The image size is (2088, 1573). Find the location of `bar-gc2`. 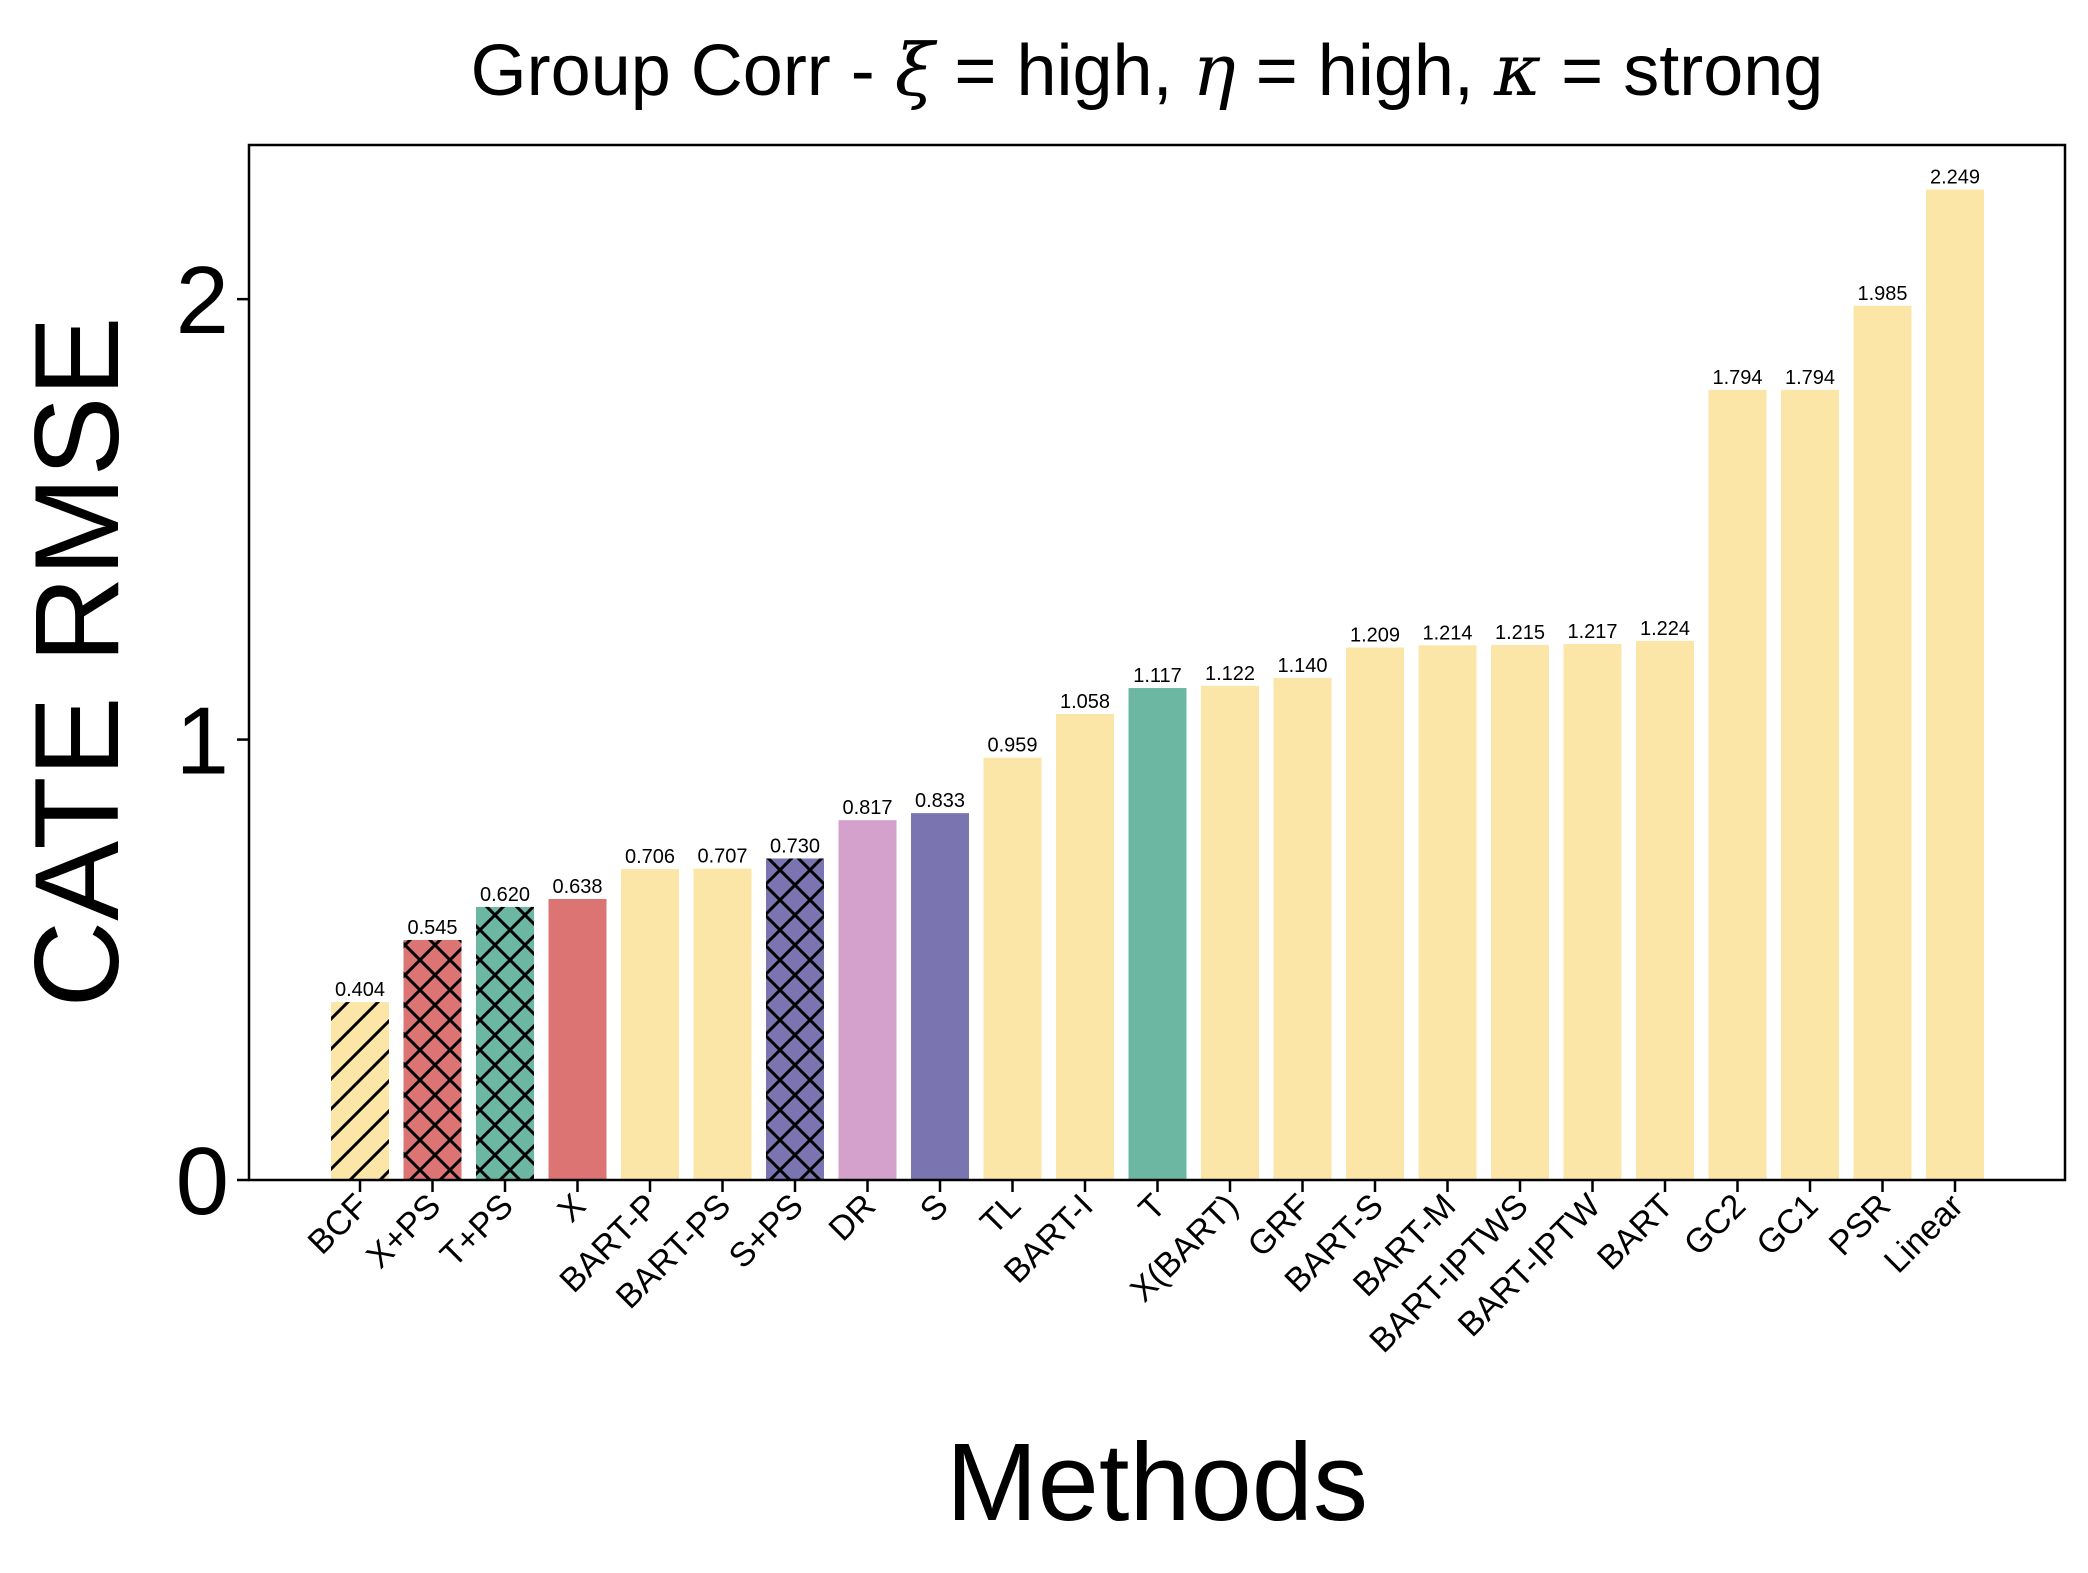

bar-gc2 is located at coordinates (1737, 784).